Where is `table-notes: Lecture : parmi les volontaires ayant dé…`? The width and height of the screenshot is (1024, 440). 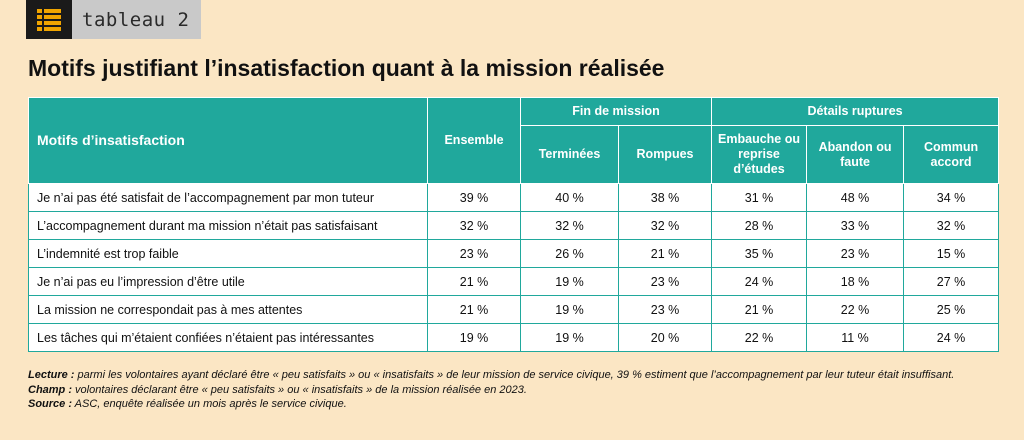 table-notes: Lecture : parmi les volontaires ayant dé… is located at coordinates (491, 390).